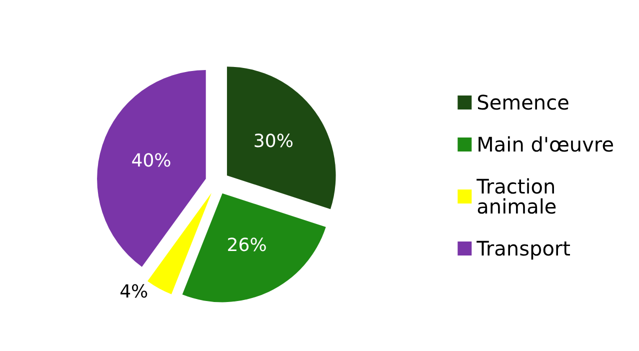 The height and width of the screenshot is (351, 639). I want to click on data-label: 26%, so click(246, 245).